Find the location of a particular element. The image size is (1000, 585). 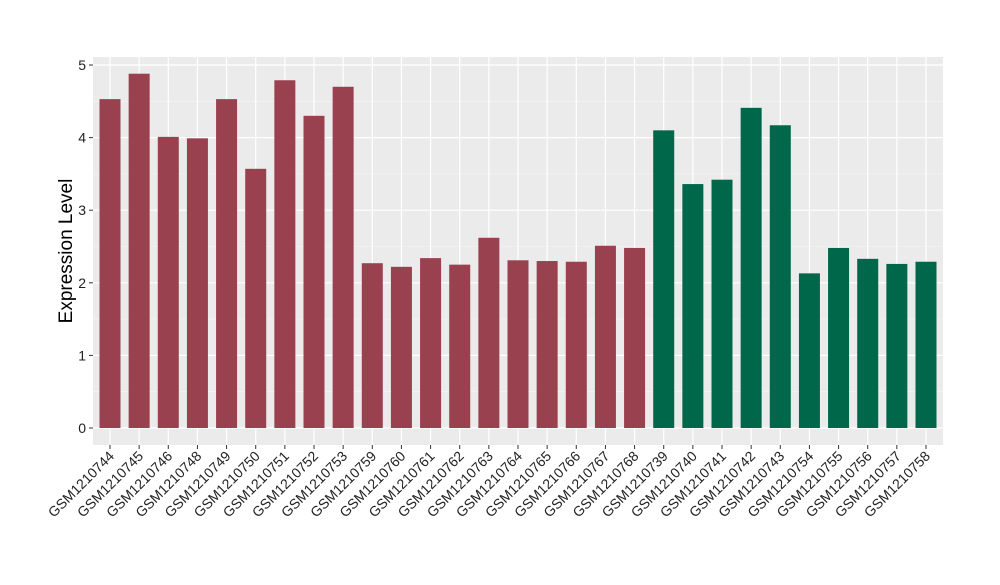

bar-GSM1210762 is located at coordinates (460, 346).